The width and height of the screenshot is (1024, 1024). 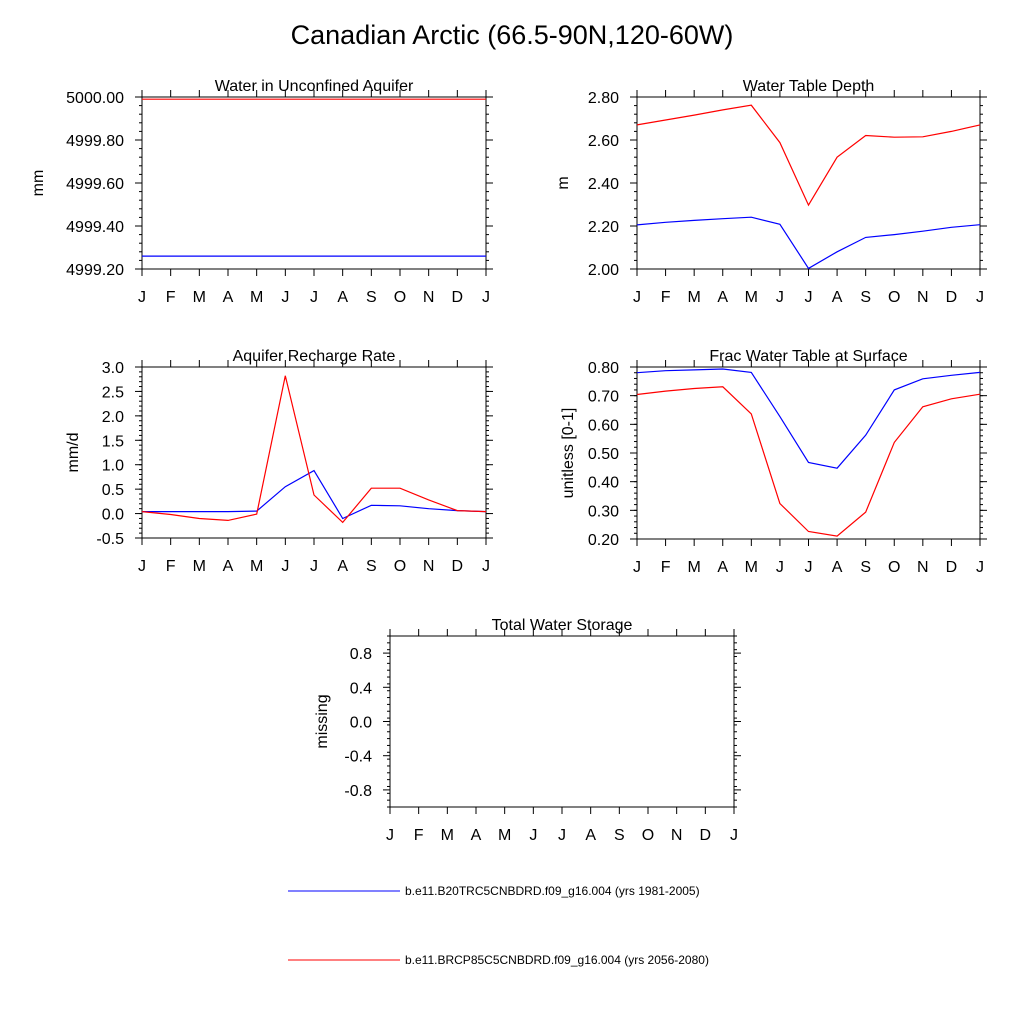 I want to click on y-tick-label: 1.5, so click(x=113, y=441).